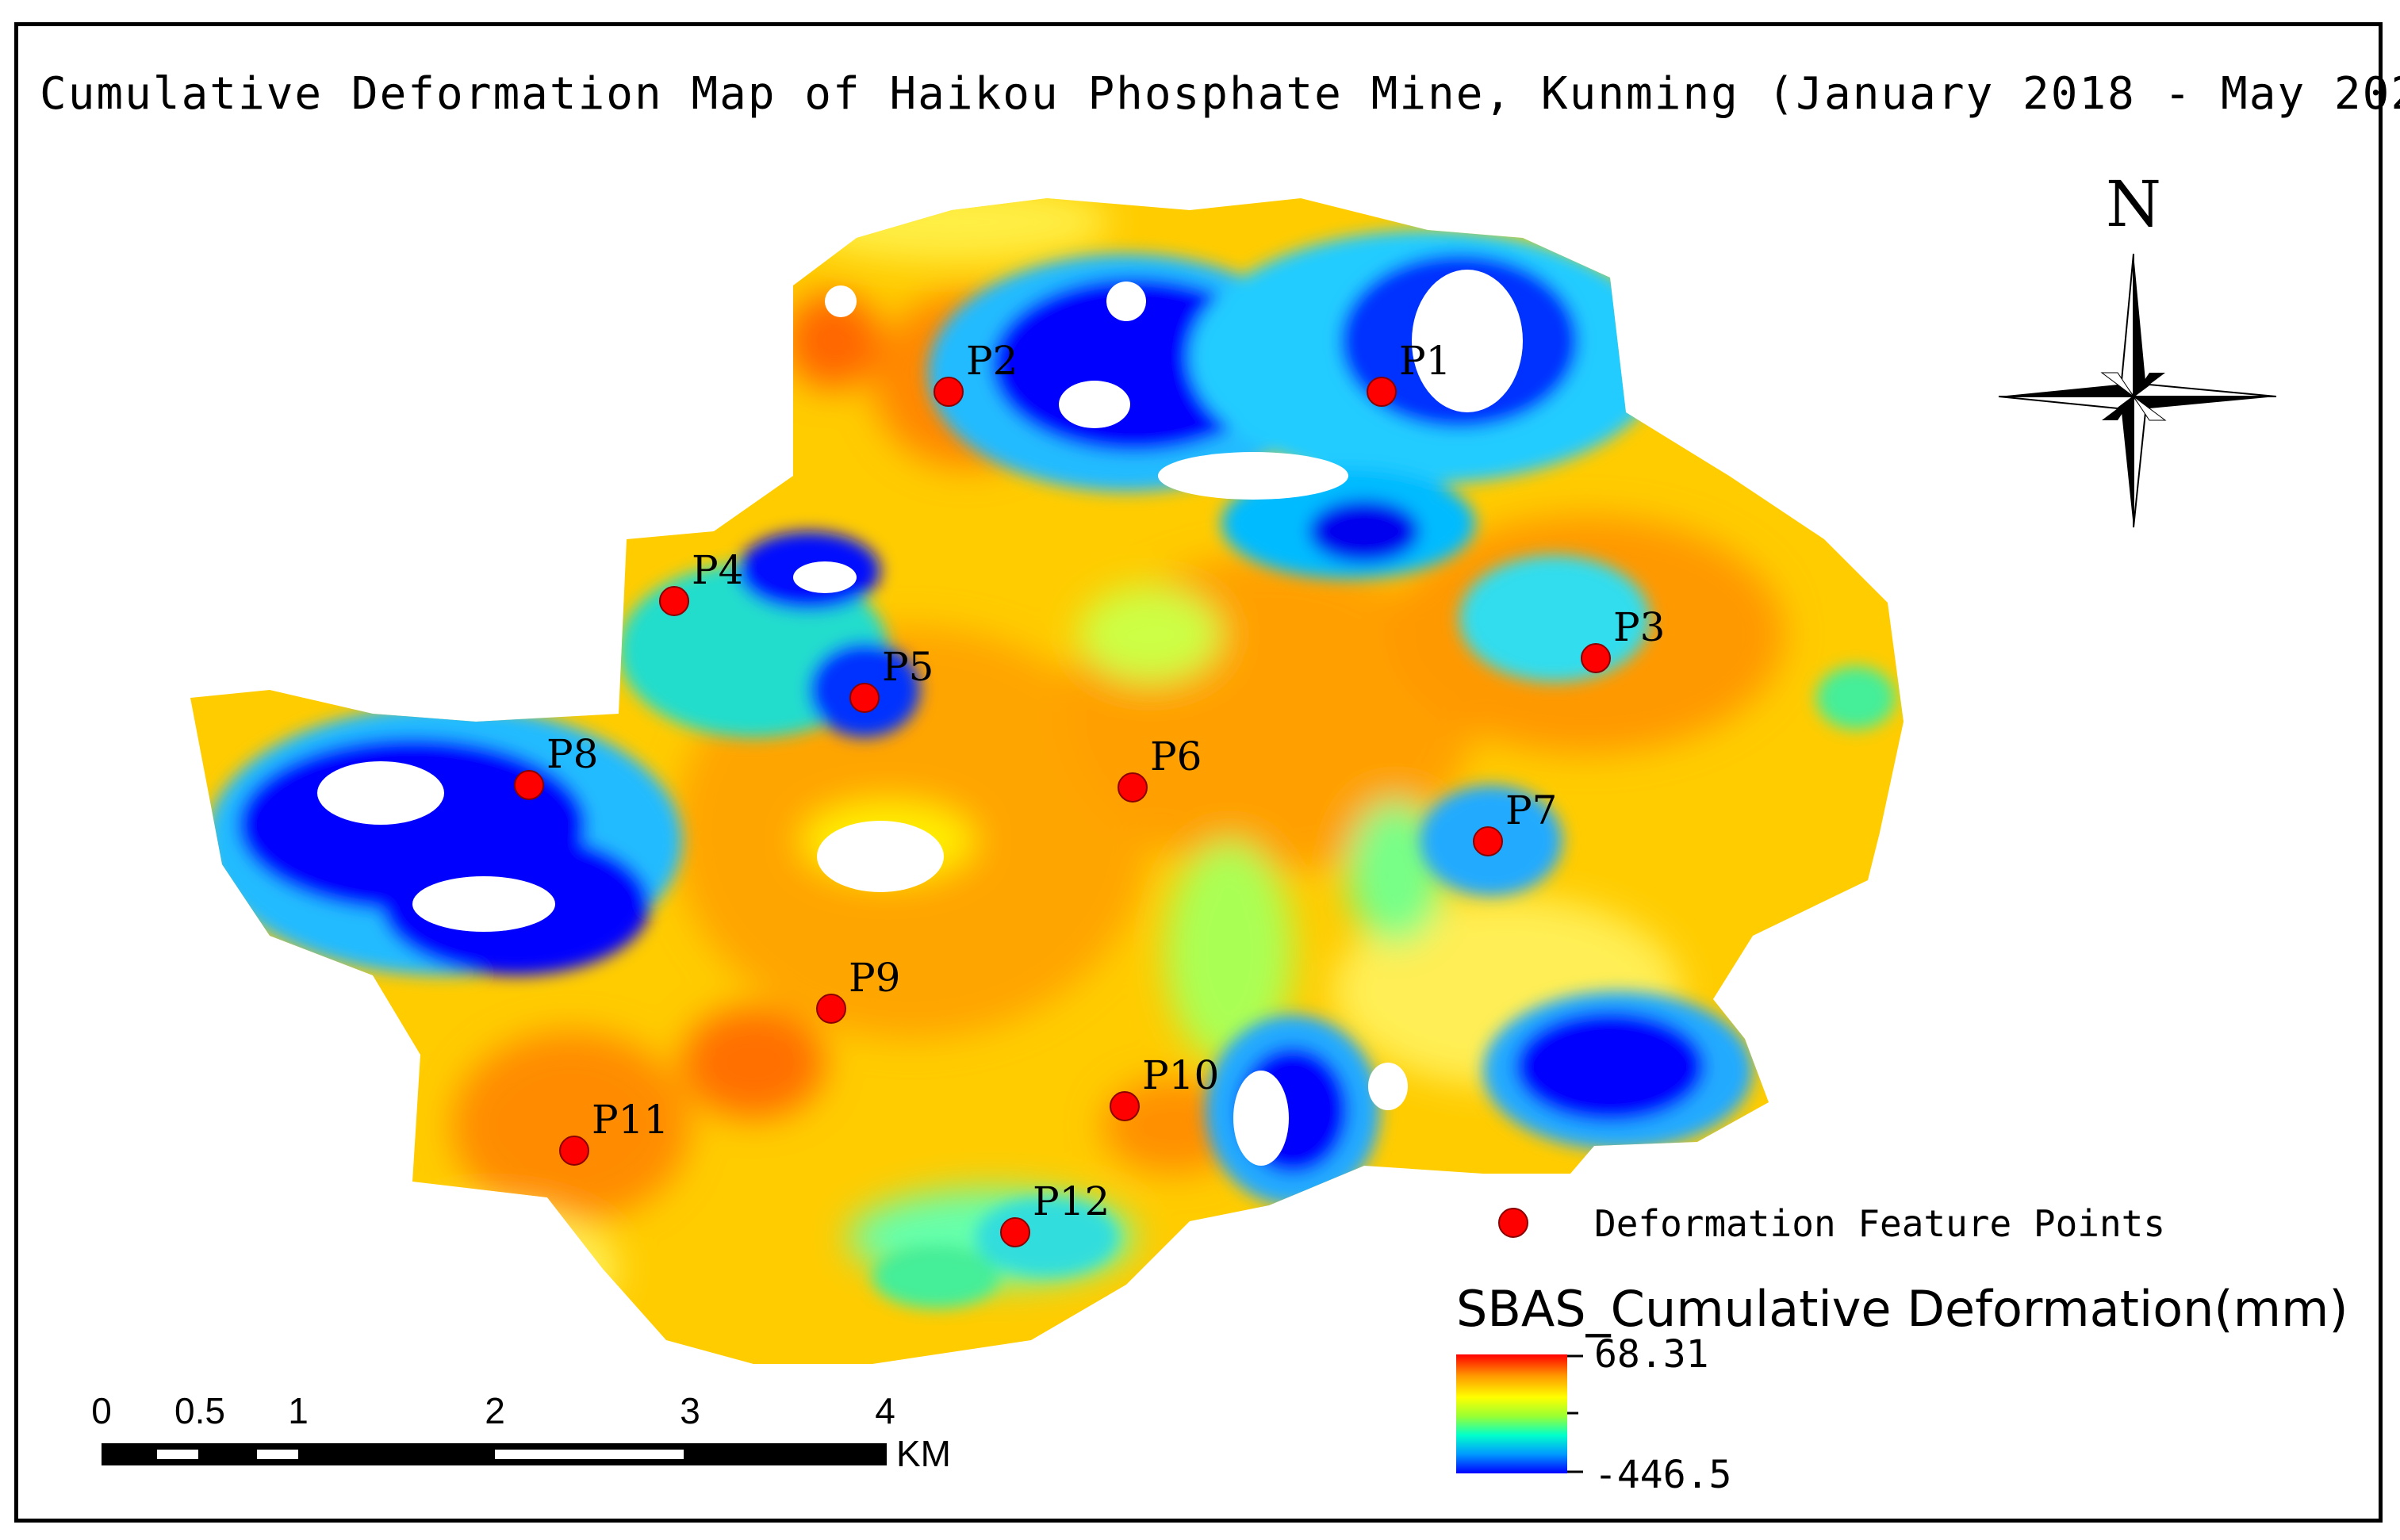  I want to click on north-label: N, so click(2133, 204).